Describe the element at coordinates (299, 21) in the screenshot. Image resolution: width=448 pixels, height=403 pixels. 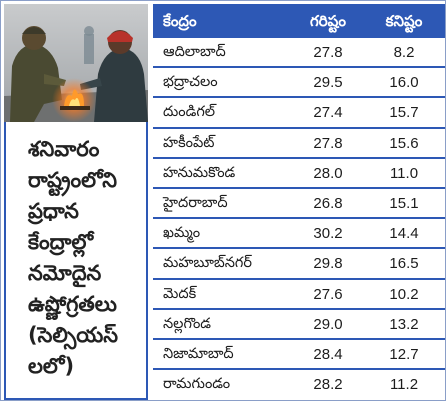
I see `table-header: కేంద్రం గరిష్టం కనిష్టం` at that location.